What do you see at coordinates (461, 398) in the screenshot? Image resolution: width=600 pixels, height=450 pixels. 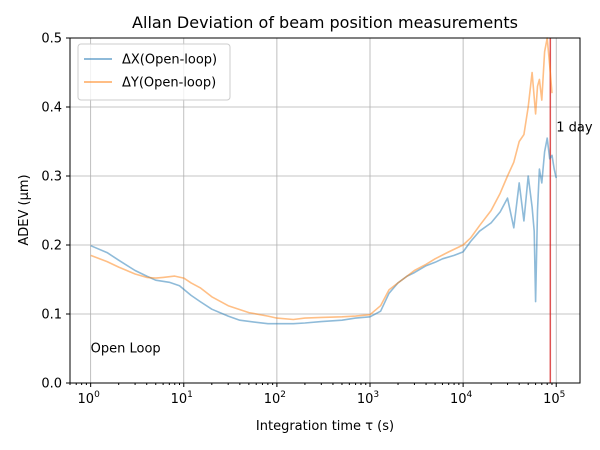 I see `x-tick-label: 10⁴` at bounding box center [461, 398].